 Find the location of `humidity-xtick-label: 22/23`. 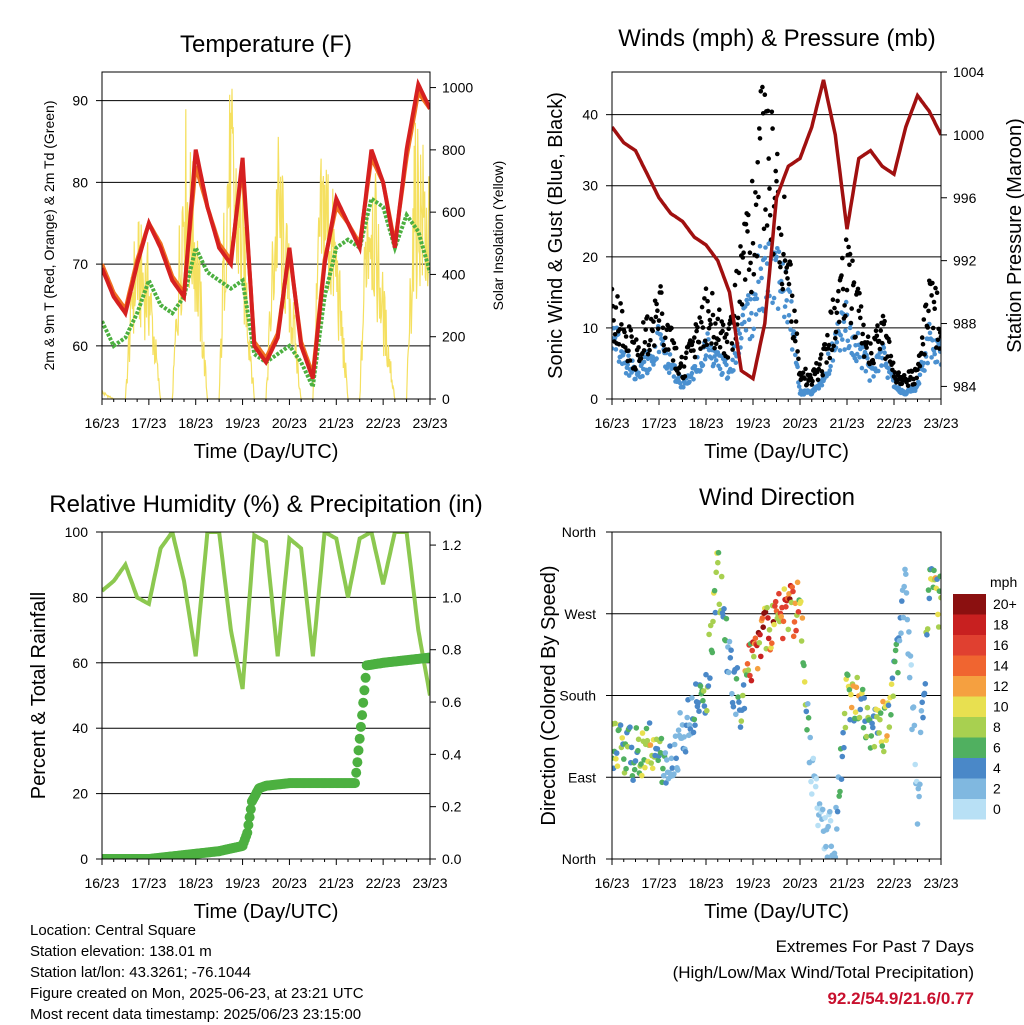

humidity-xtick-label: 22/23 is located at coordinates (383, 883).